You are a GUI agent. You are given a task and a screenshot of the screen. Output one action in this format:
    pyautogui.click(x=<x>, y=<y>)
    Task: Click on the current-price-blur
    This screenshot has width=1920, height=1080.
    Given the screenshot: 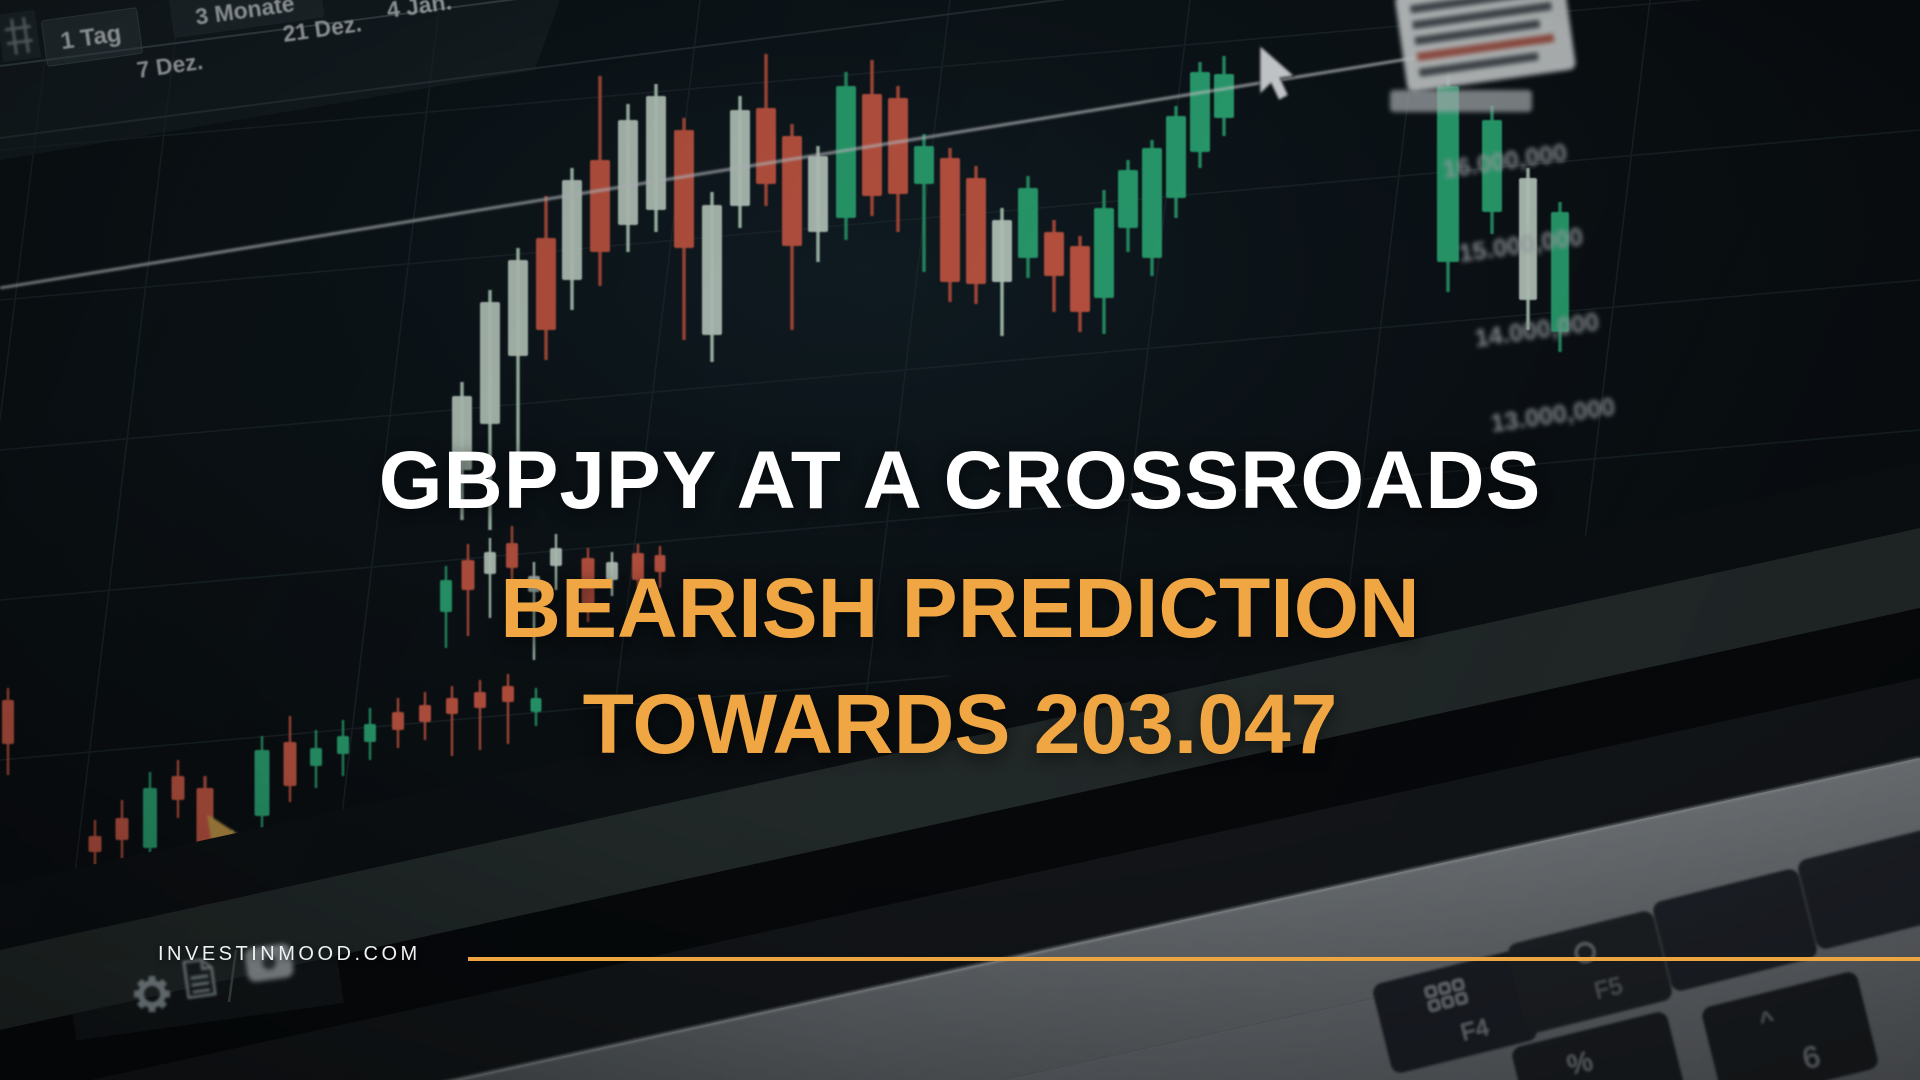 What is the action you would take?
    pyautogui.click(x=1461, y=101)
    